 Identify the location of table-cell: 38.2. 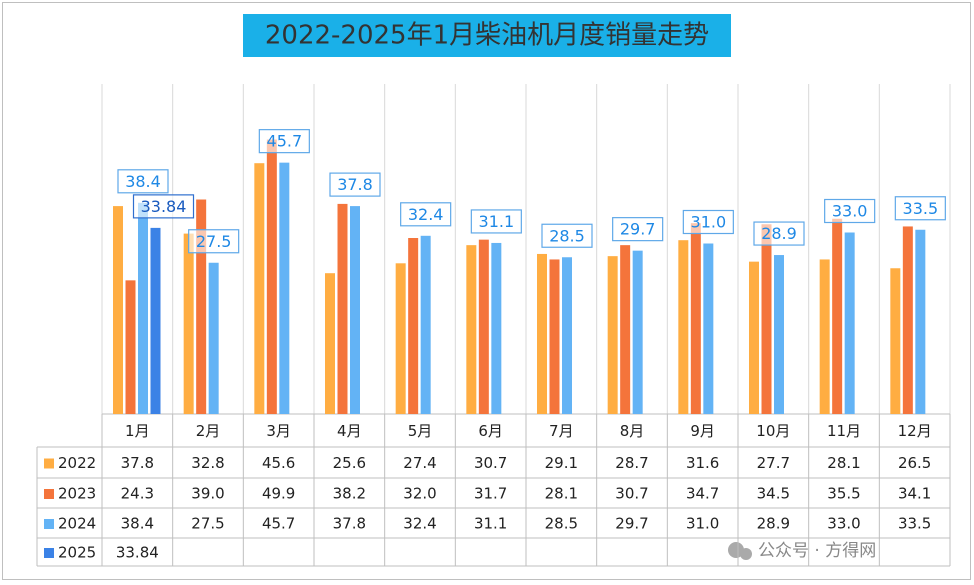
(349, 494).